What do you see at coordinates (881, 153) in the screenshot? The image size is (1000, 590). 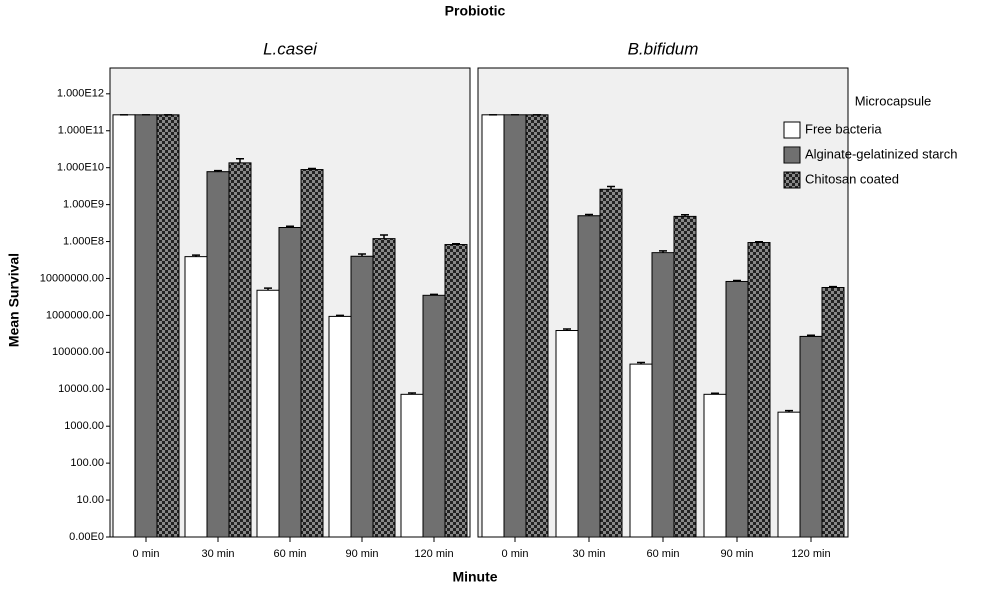 I see `legend-label: Alginate-gelatinized starch` at bounding box center [881, 153].